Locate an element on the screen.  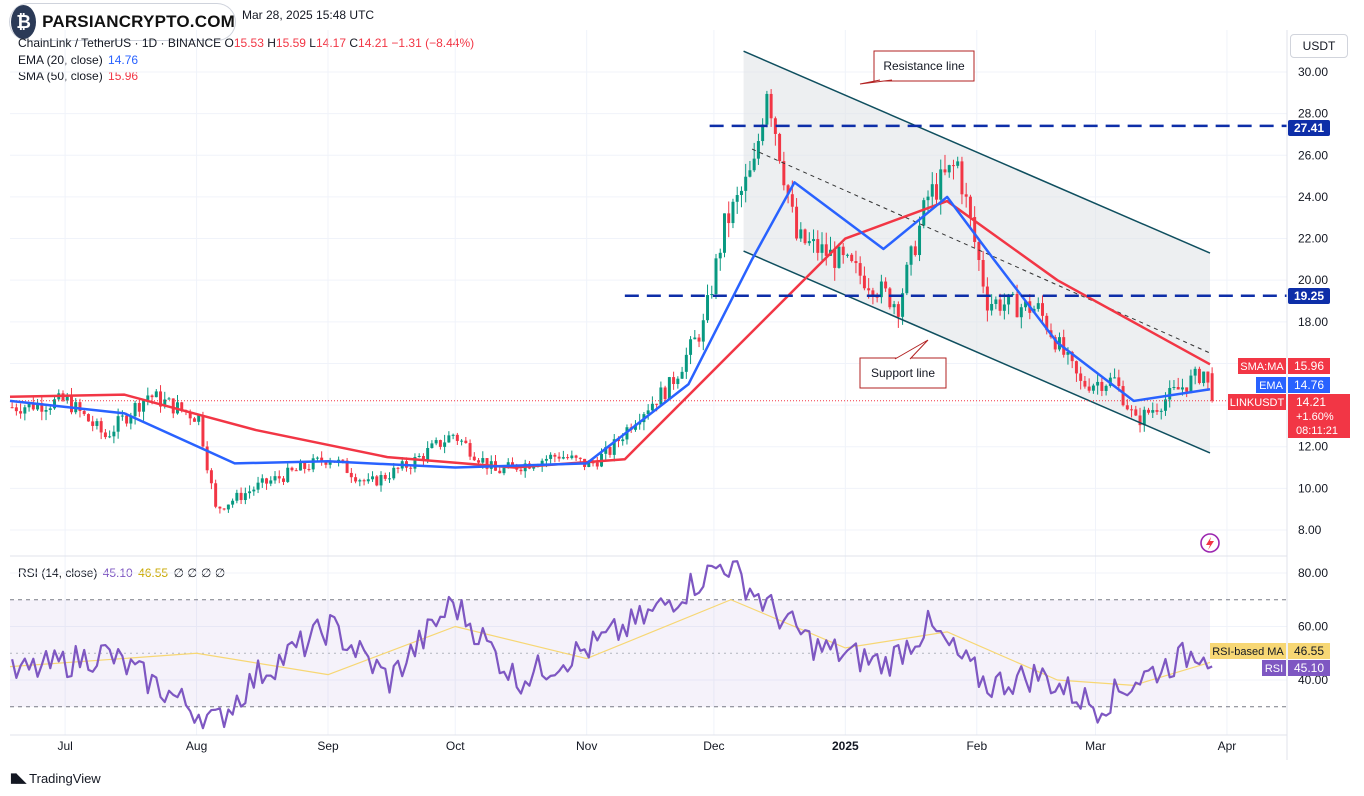
channel-midline is located at coordinates (981, 251).